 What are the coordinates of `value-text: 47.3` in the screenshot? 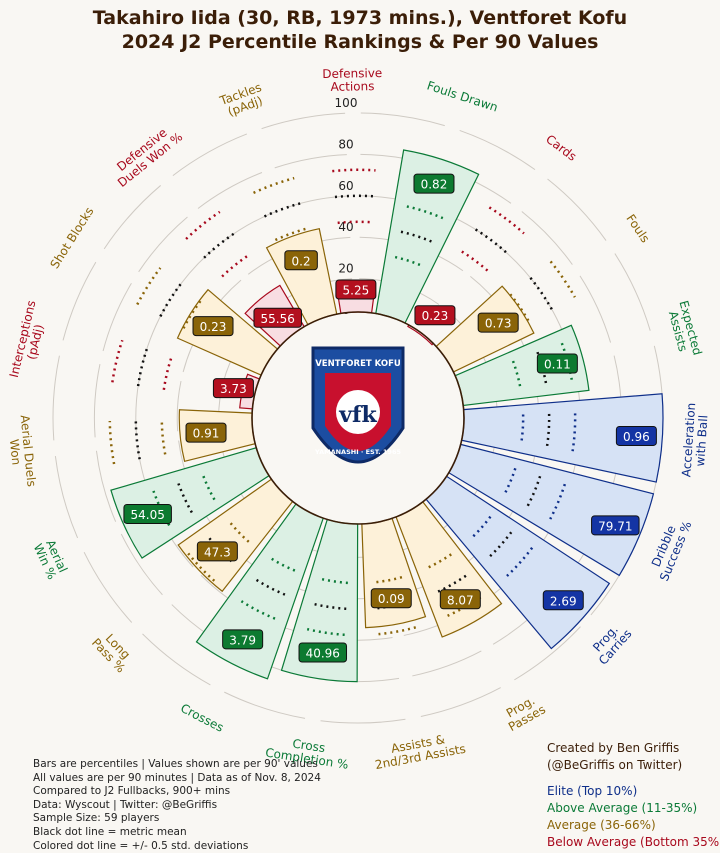 It's located at (217, 552).